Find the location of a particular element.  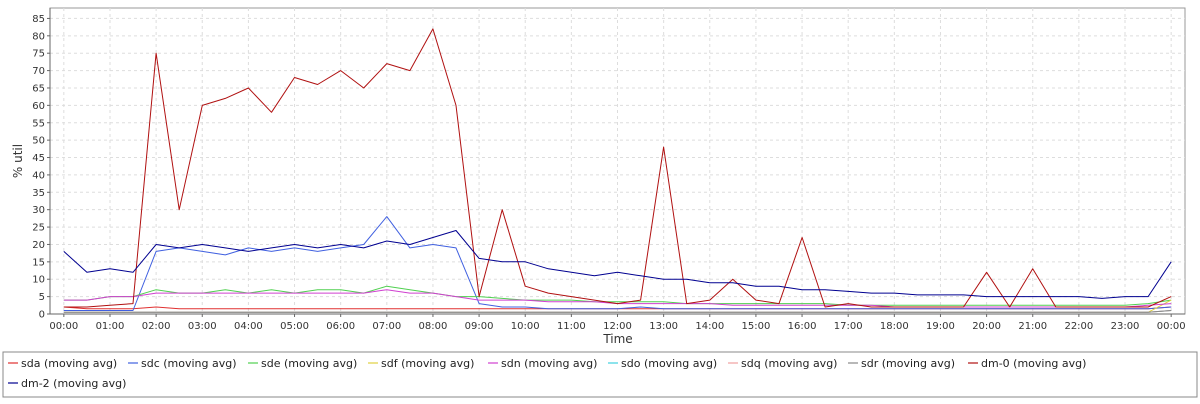

legend-item: sdq (moving avg) is located at coordinates (782, 363).